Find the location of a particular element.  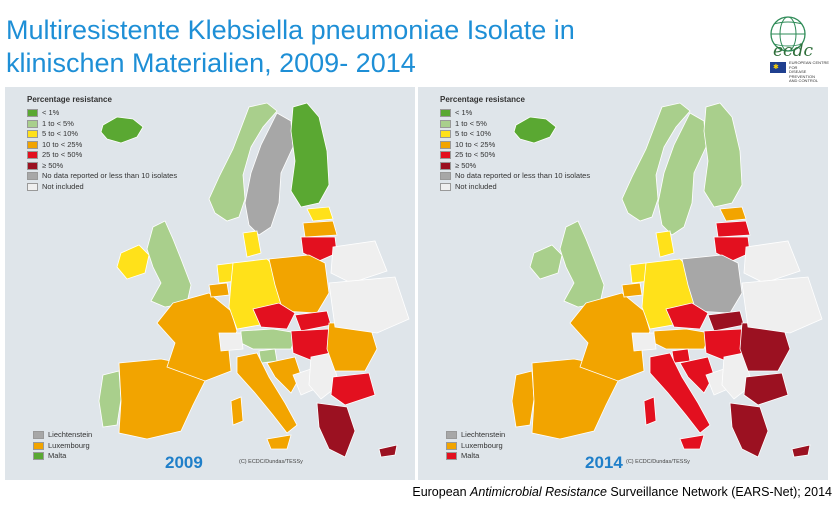

country-cyprus-2009 is located at coordinates (388, 451).